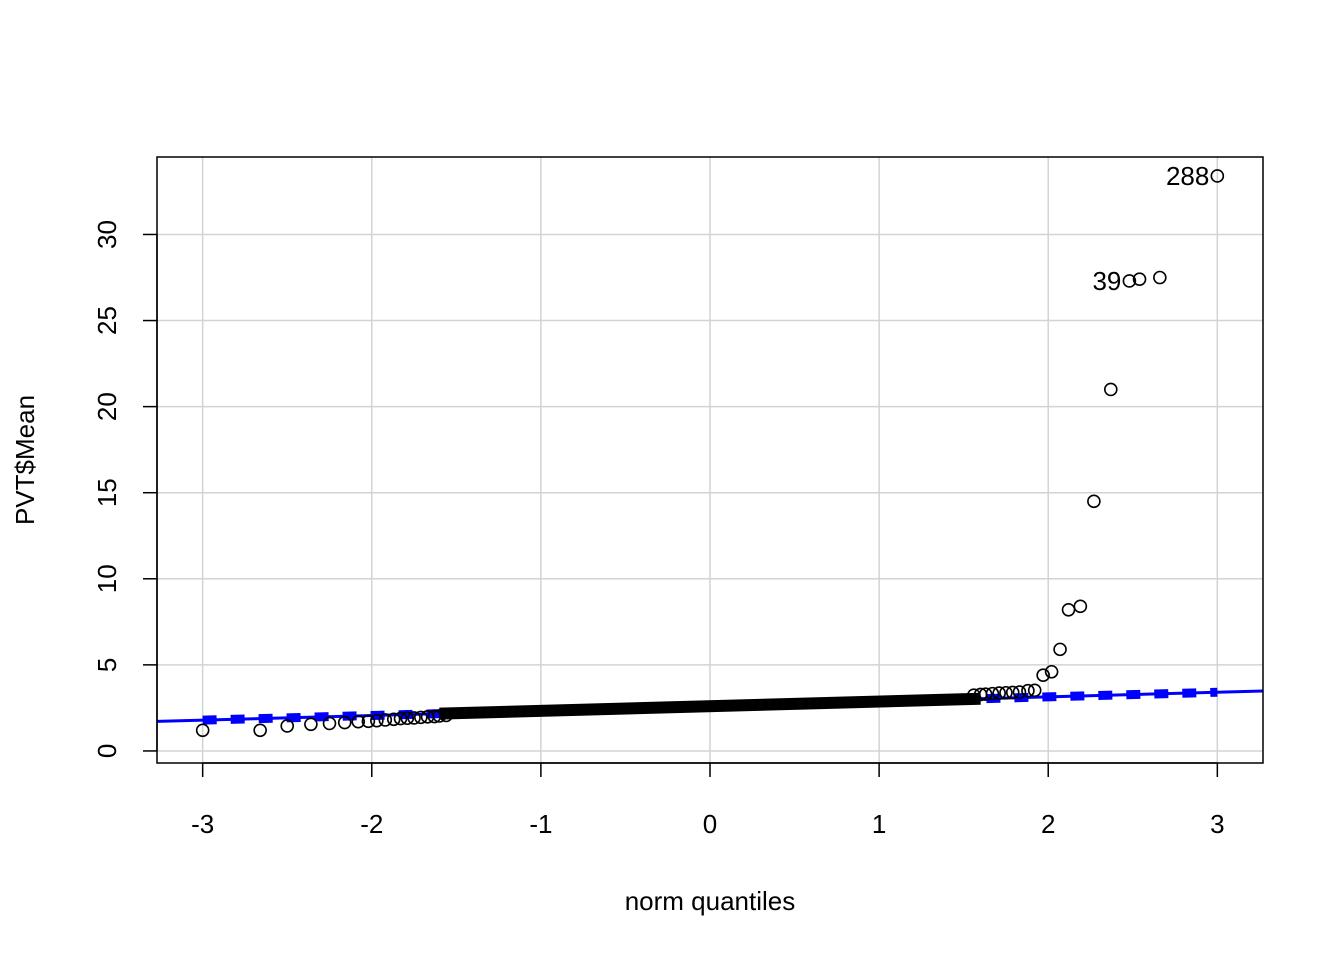  What do you see at coordinates (107, 751) in the screenshot?
I see `y-tick-label: 0` at bounding box center [107, 751].